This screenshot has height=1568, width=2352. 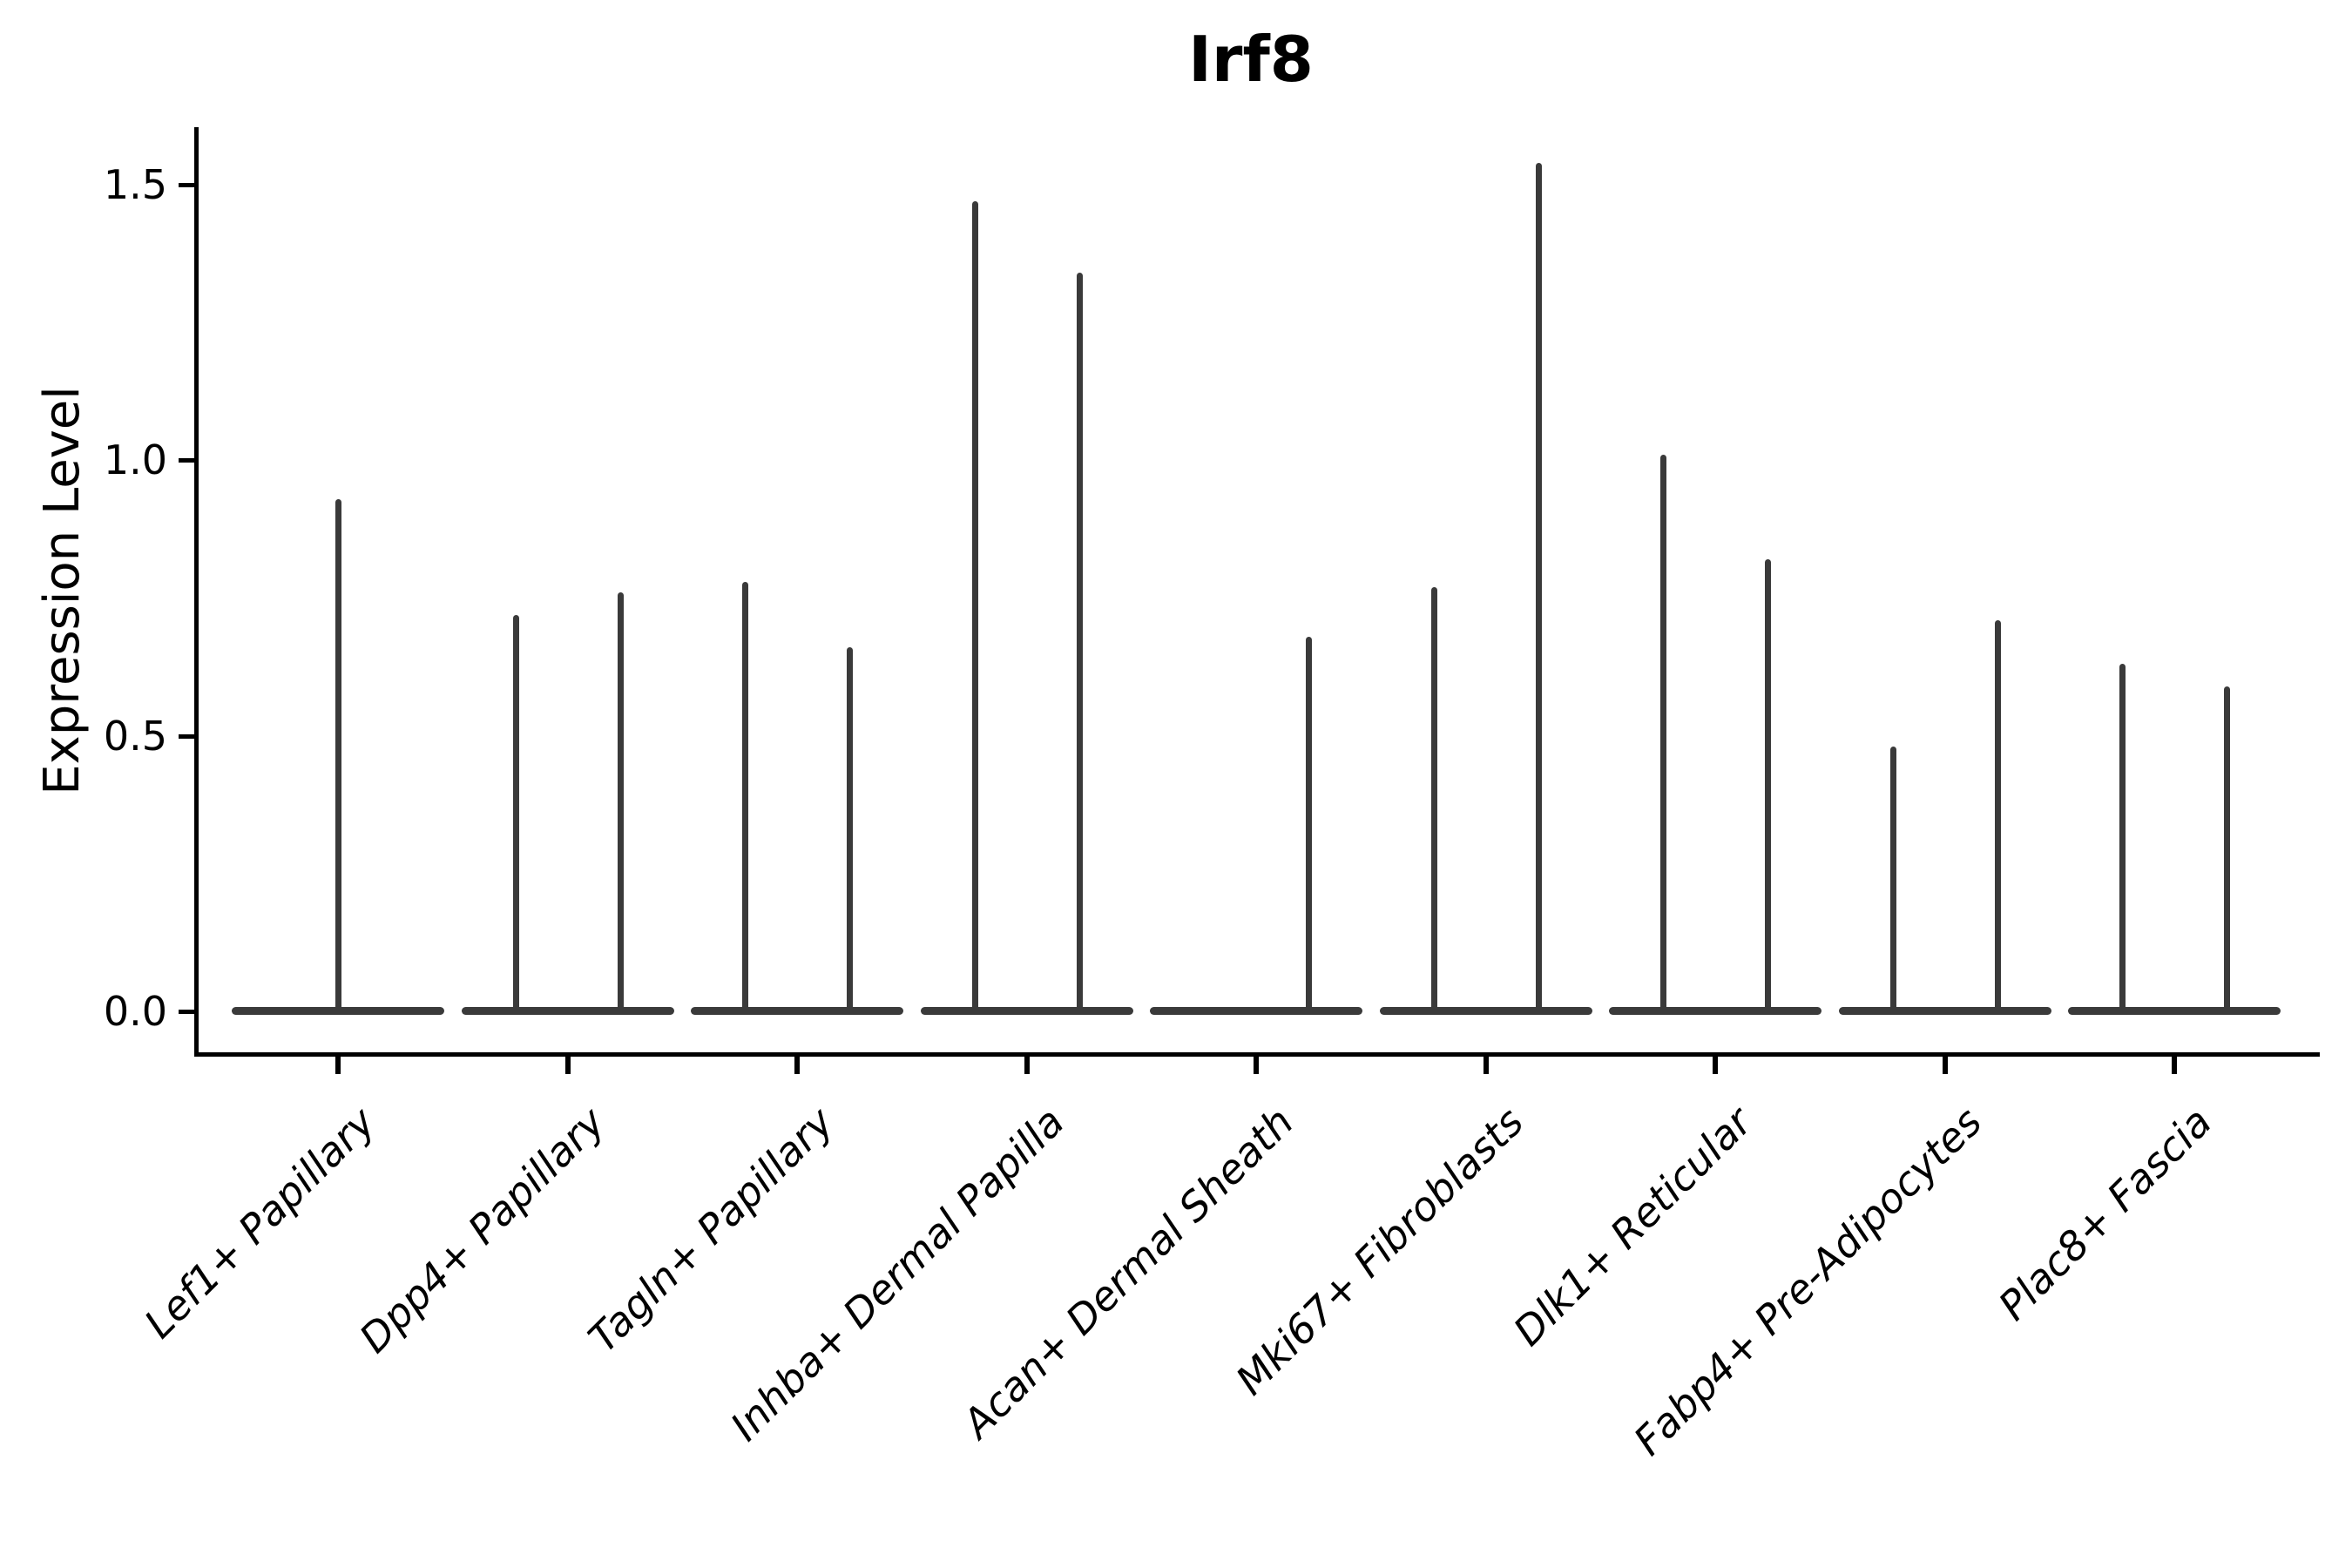 I want to click on y-tick-label: 1.5, so click(x=135, y=184).